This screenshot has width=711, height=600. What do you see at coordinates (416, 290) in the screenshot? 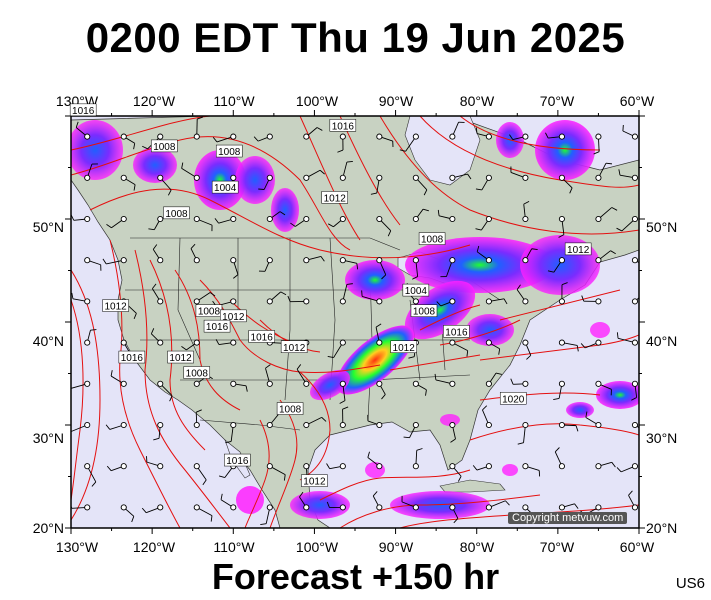
I see `isobar-label: 1004` at bounding box center [416, 290].